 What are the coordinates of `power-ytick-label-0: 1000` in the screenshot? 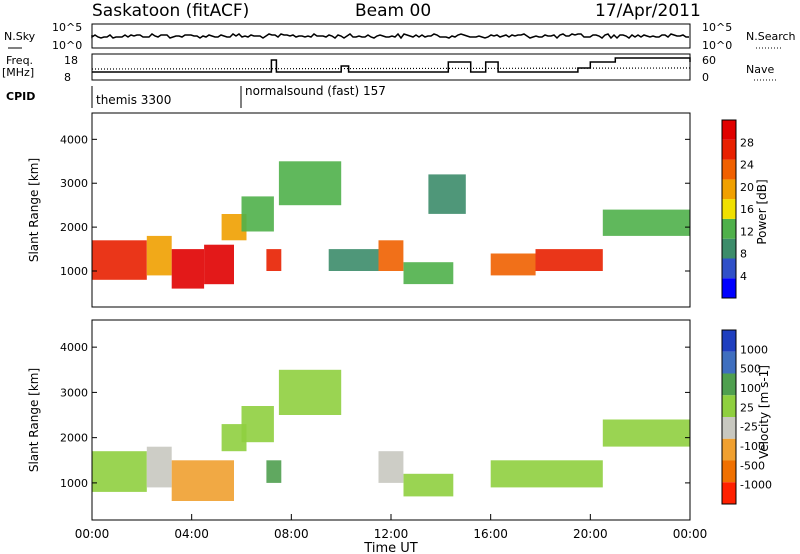 It's located at (74, 271).